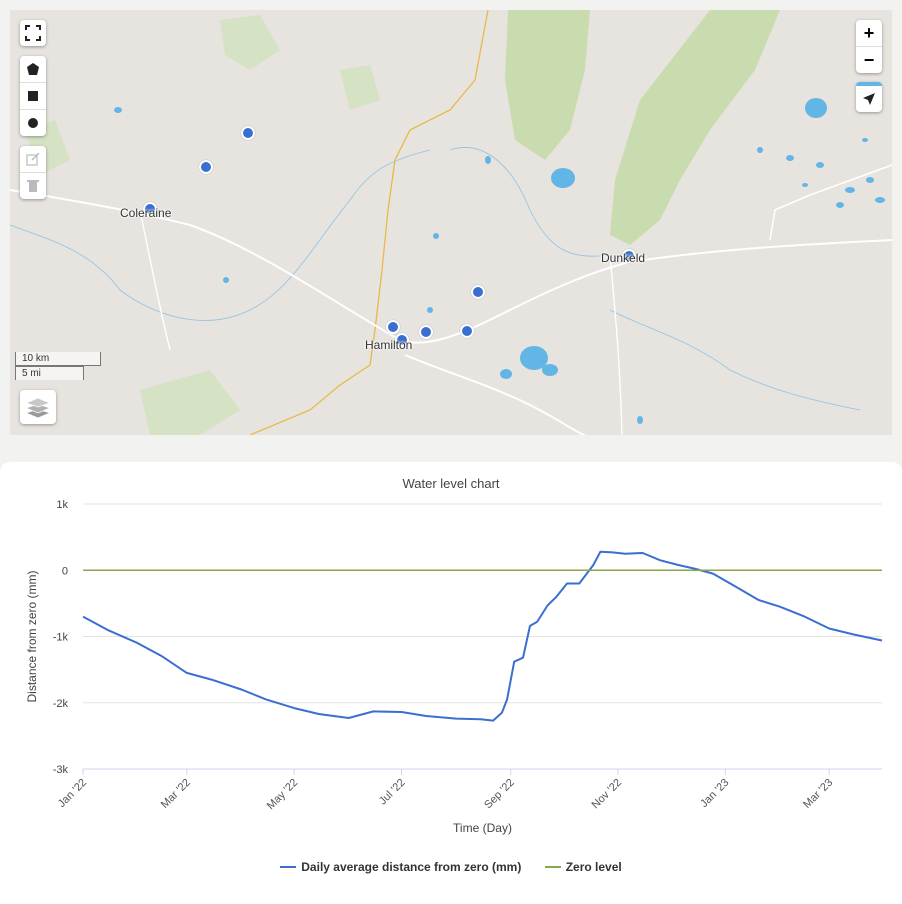 This screenshot has height=904, width=902. I want to click on draw-circle-button, so click(33, 123).